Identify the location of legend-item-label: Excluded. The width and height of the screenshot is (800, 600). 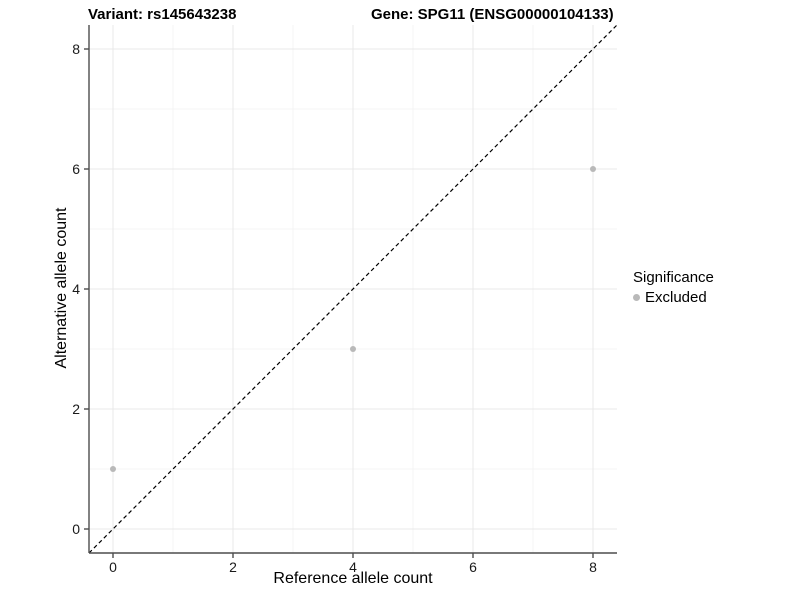
(676, 297).